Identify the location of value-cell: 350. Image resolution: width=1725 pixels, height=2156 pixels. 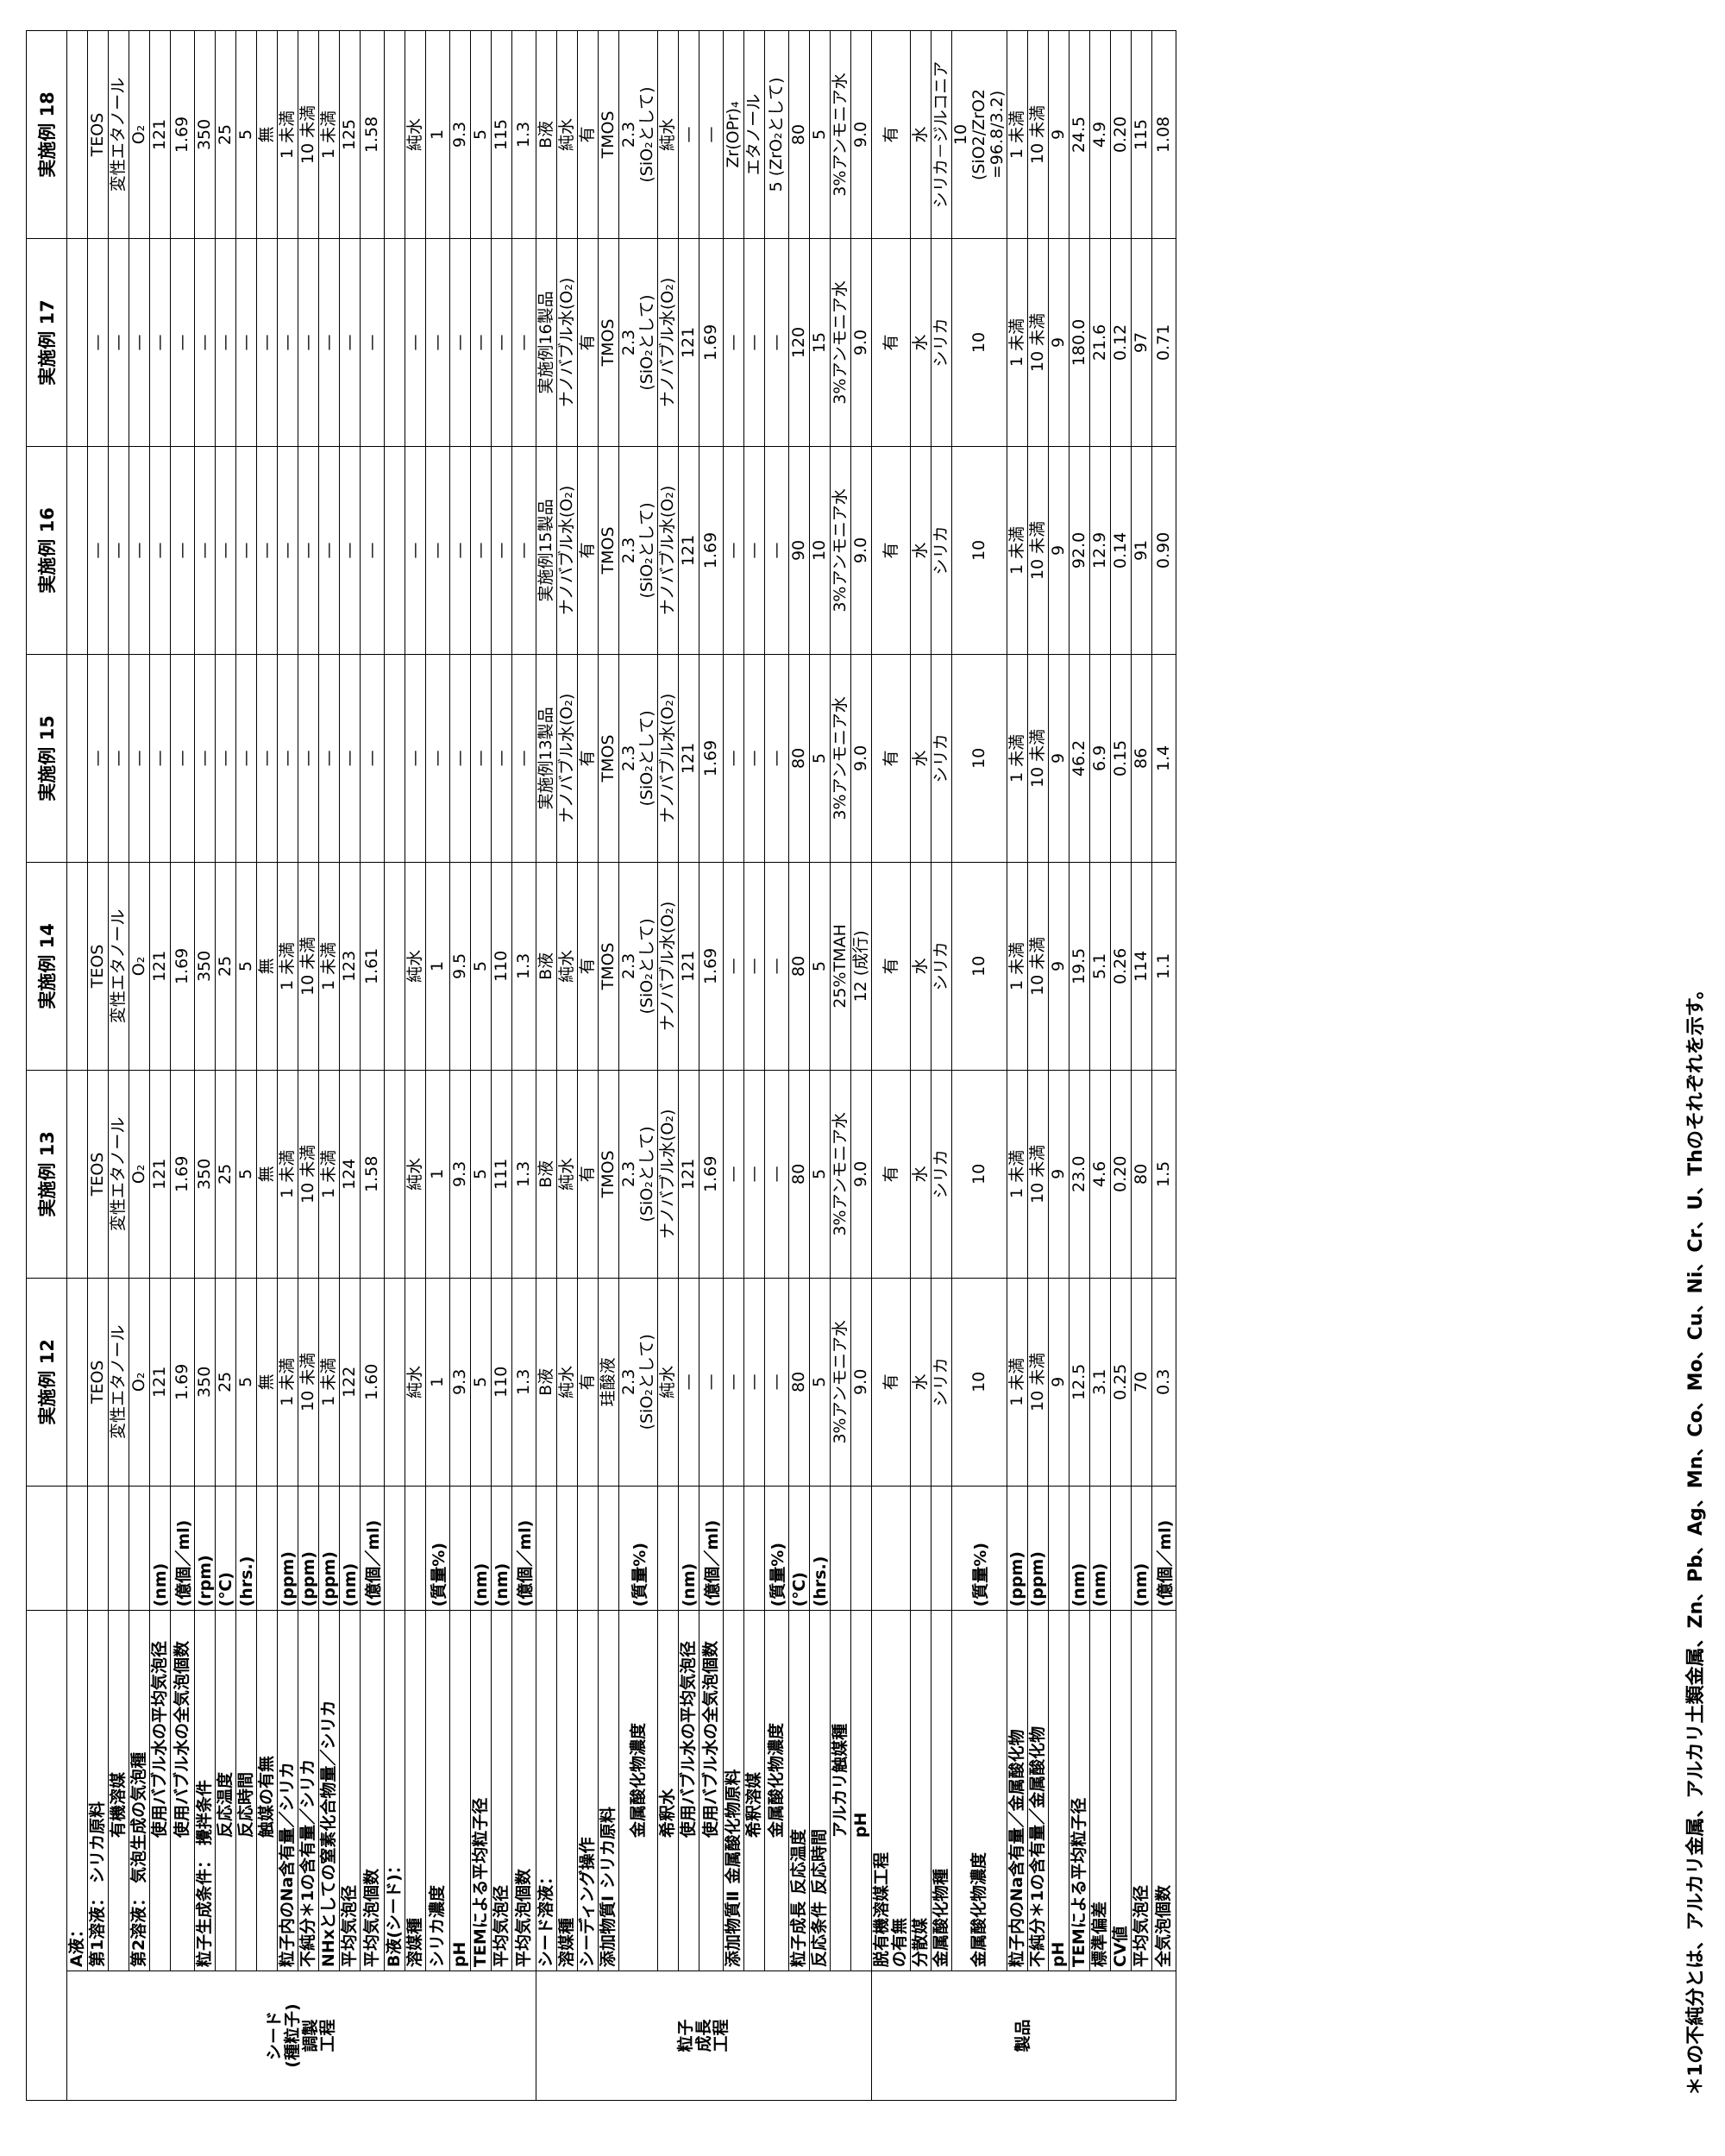
(205, 1174).